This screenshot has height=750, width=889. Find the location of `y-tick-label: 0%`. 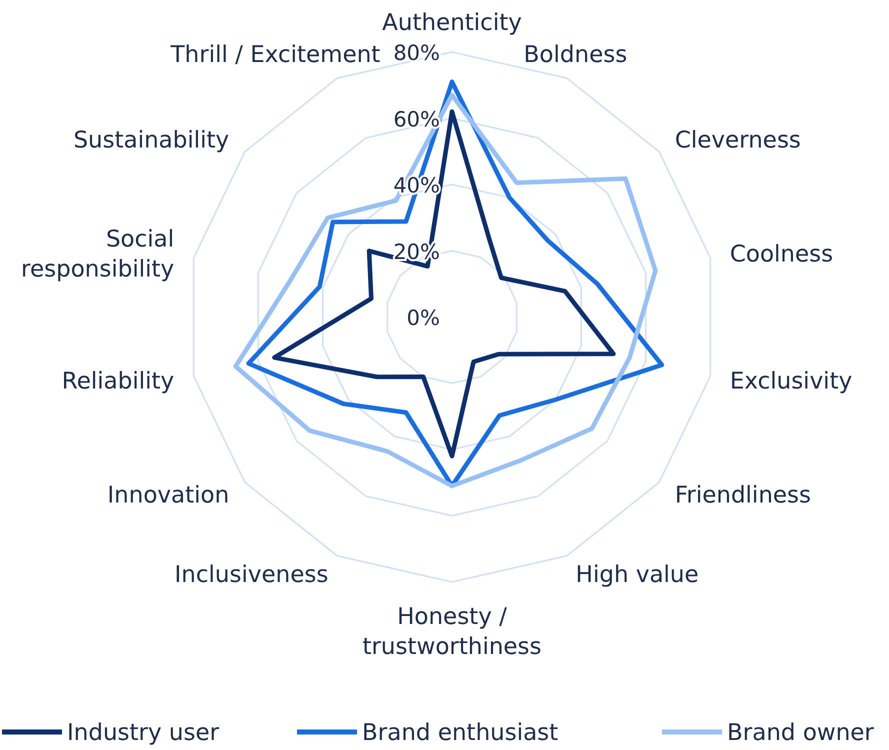

y-tick-label: 0% is located at coordinates (423, 318).